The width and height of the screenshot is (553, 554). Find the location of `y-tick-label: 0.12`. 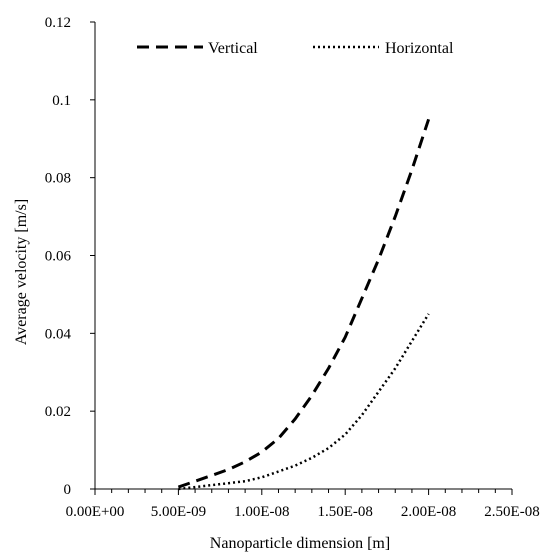

y-tick-label: 0.12 is located at coordinates (58, 23).